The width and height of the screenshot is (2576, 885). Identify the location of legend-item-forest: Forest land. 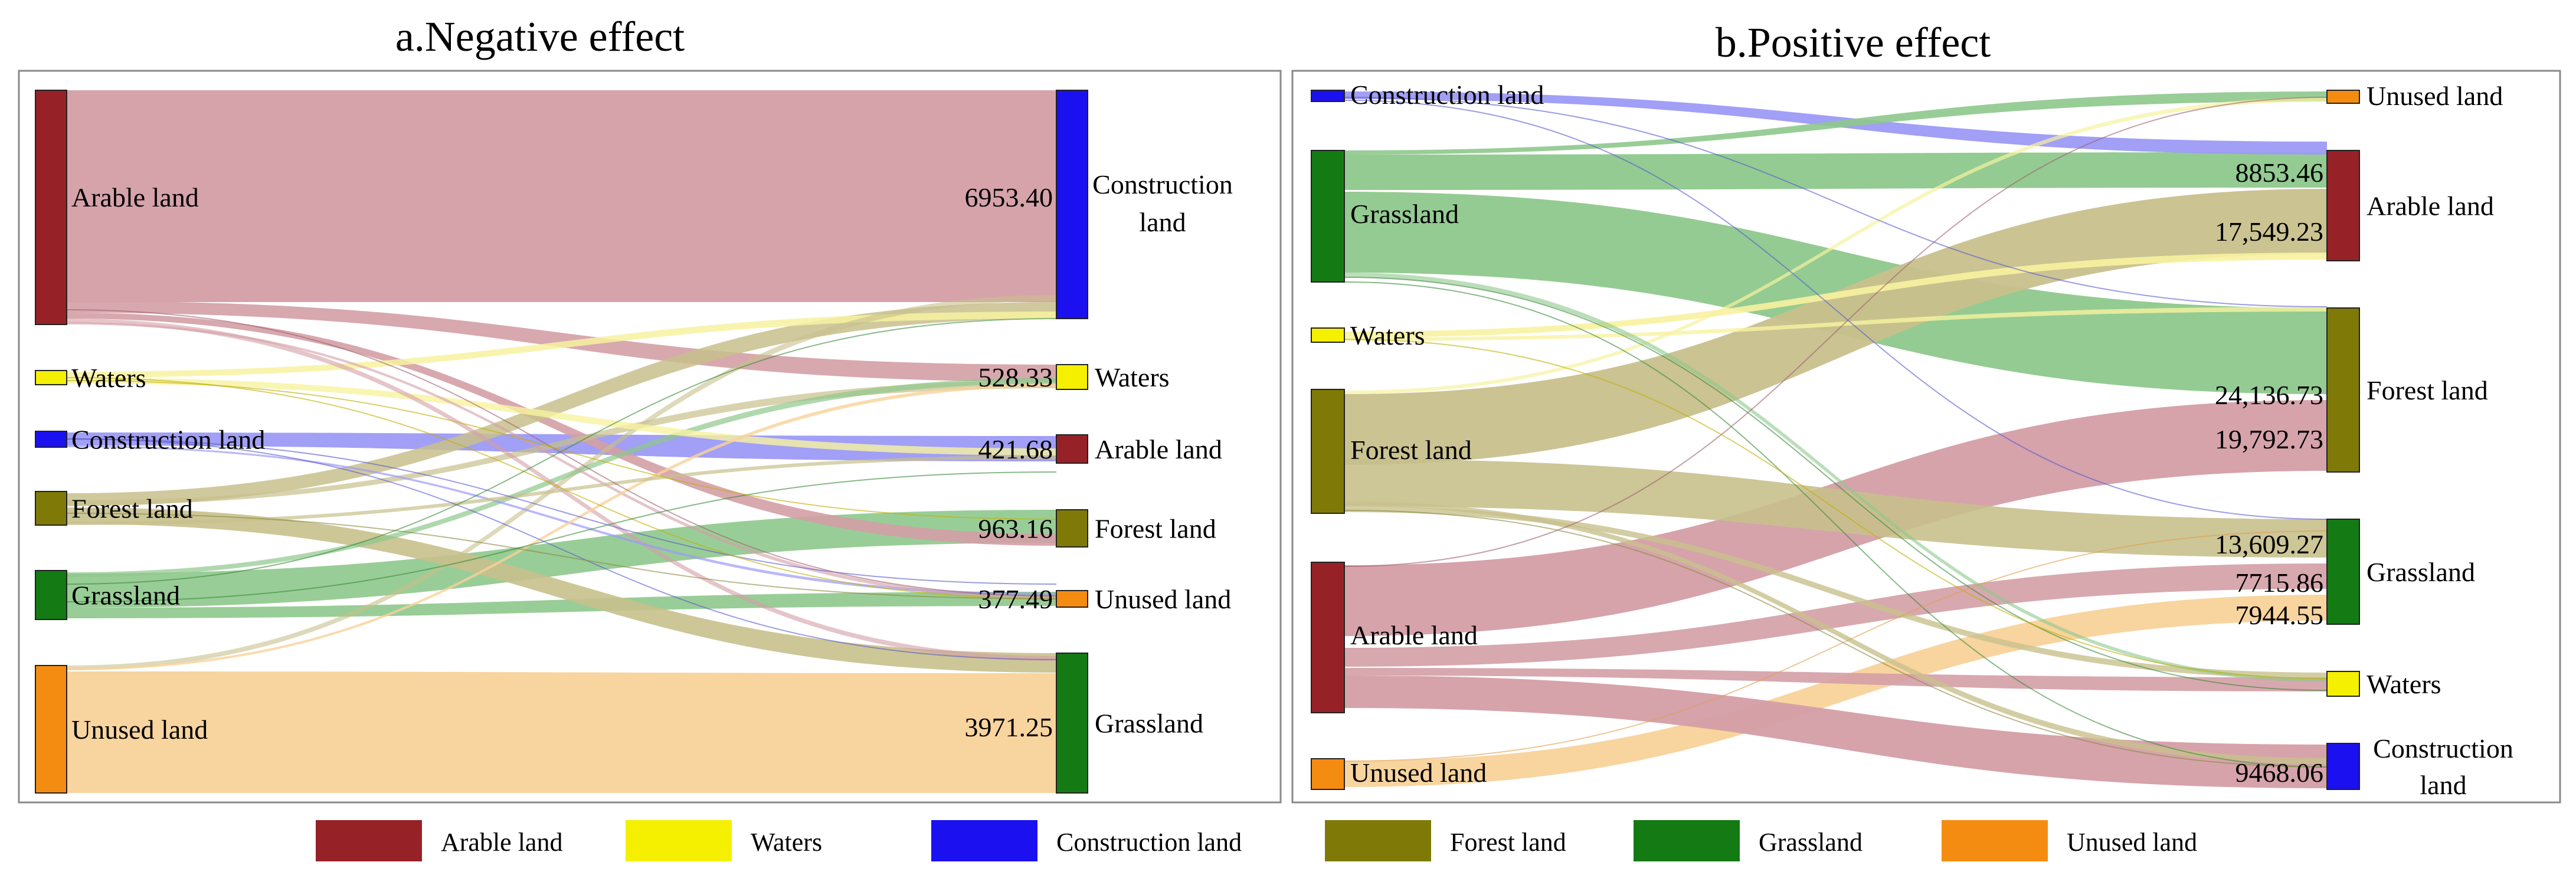
(1445, 840).